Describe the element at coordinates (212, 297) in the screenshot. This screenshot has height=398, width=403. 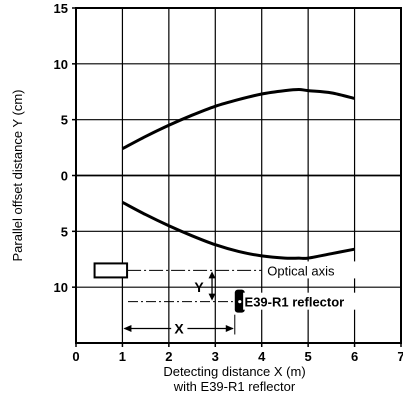
I see `y-arrow-head-bottom` at that location.